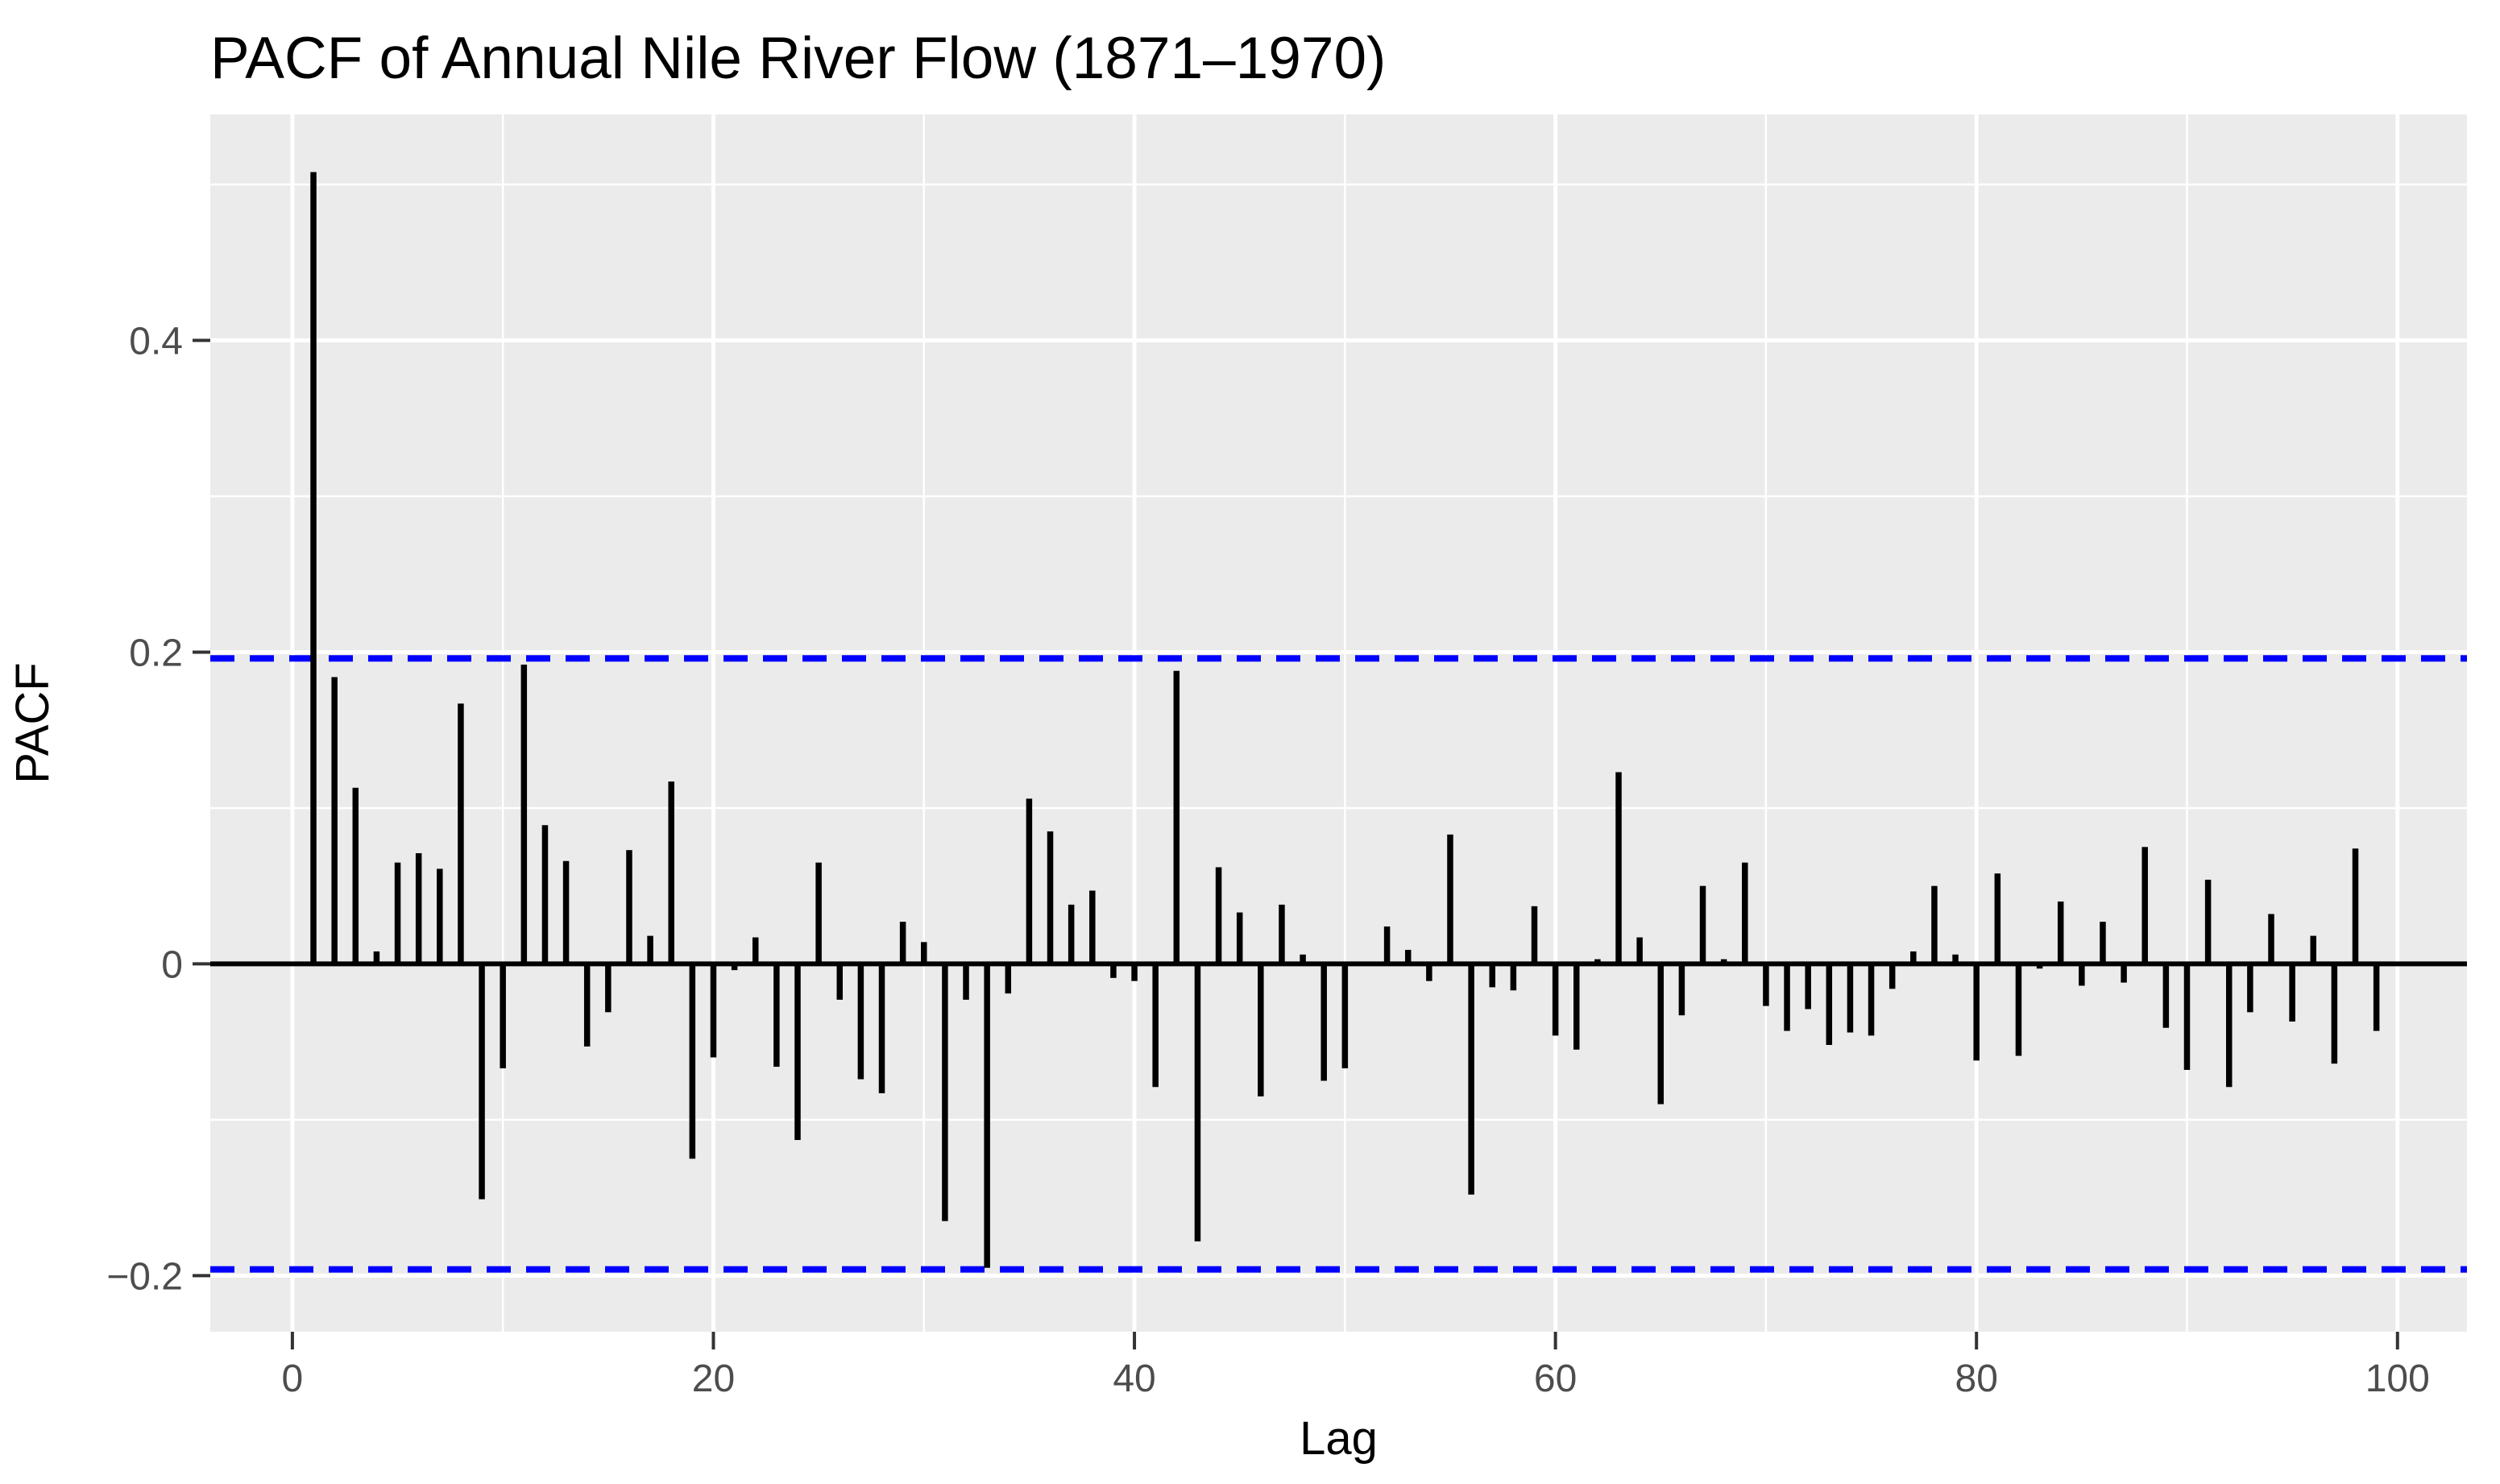 Image resolution: width=2500 pixels, height=1484 pixels. What do you see at coordinates (2397, 1379) in the screenshot?
I see `x-tick-label: 100` at bounding box center [2397, 1379].